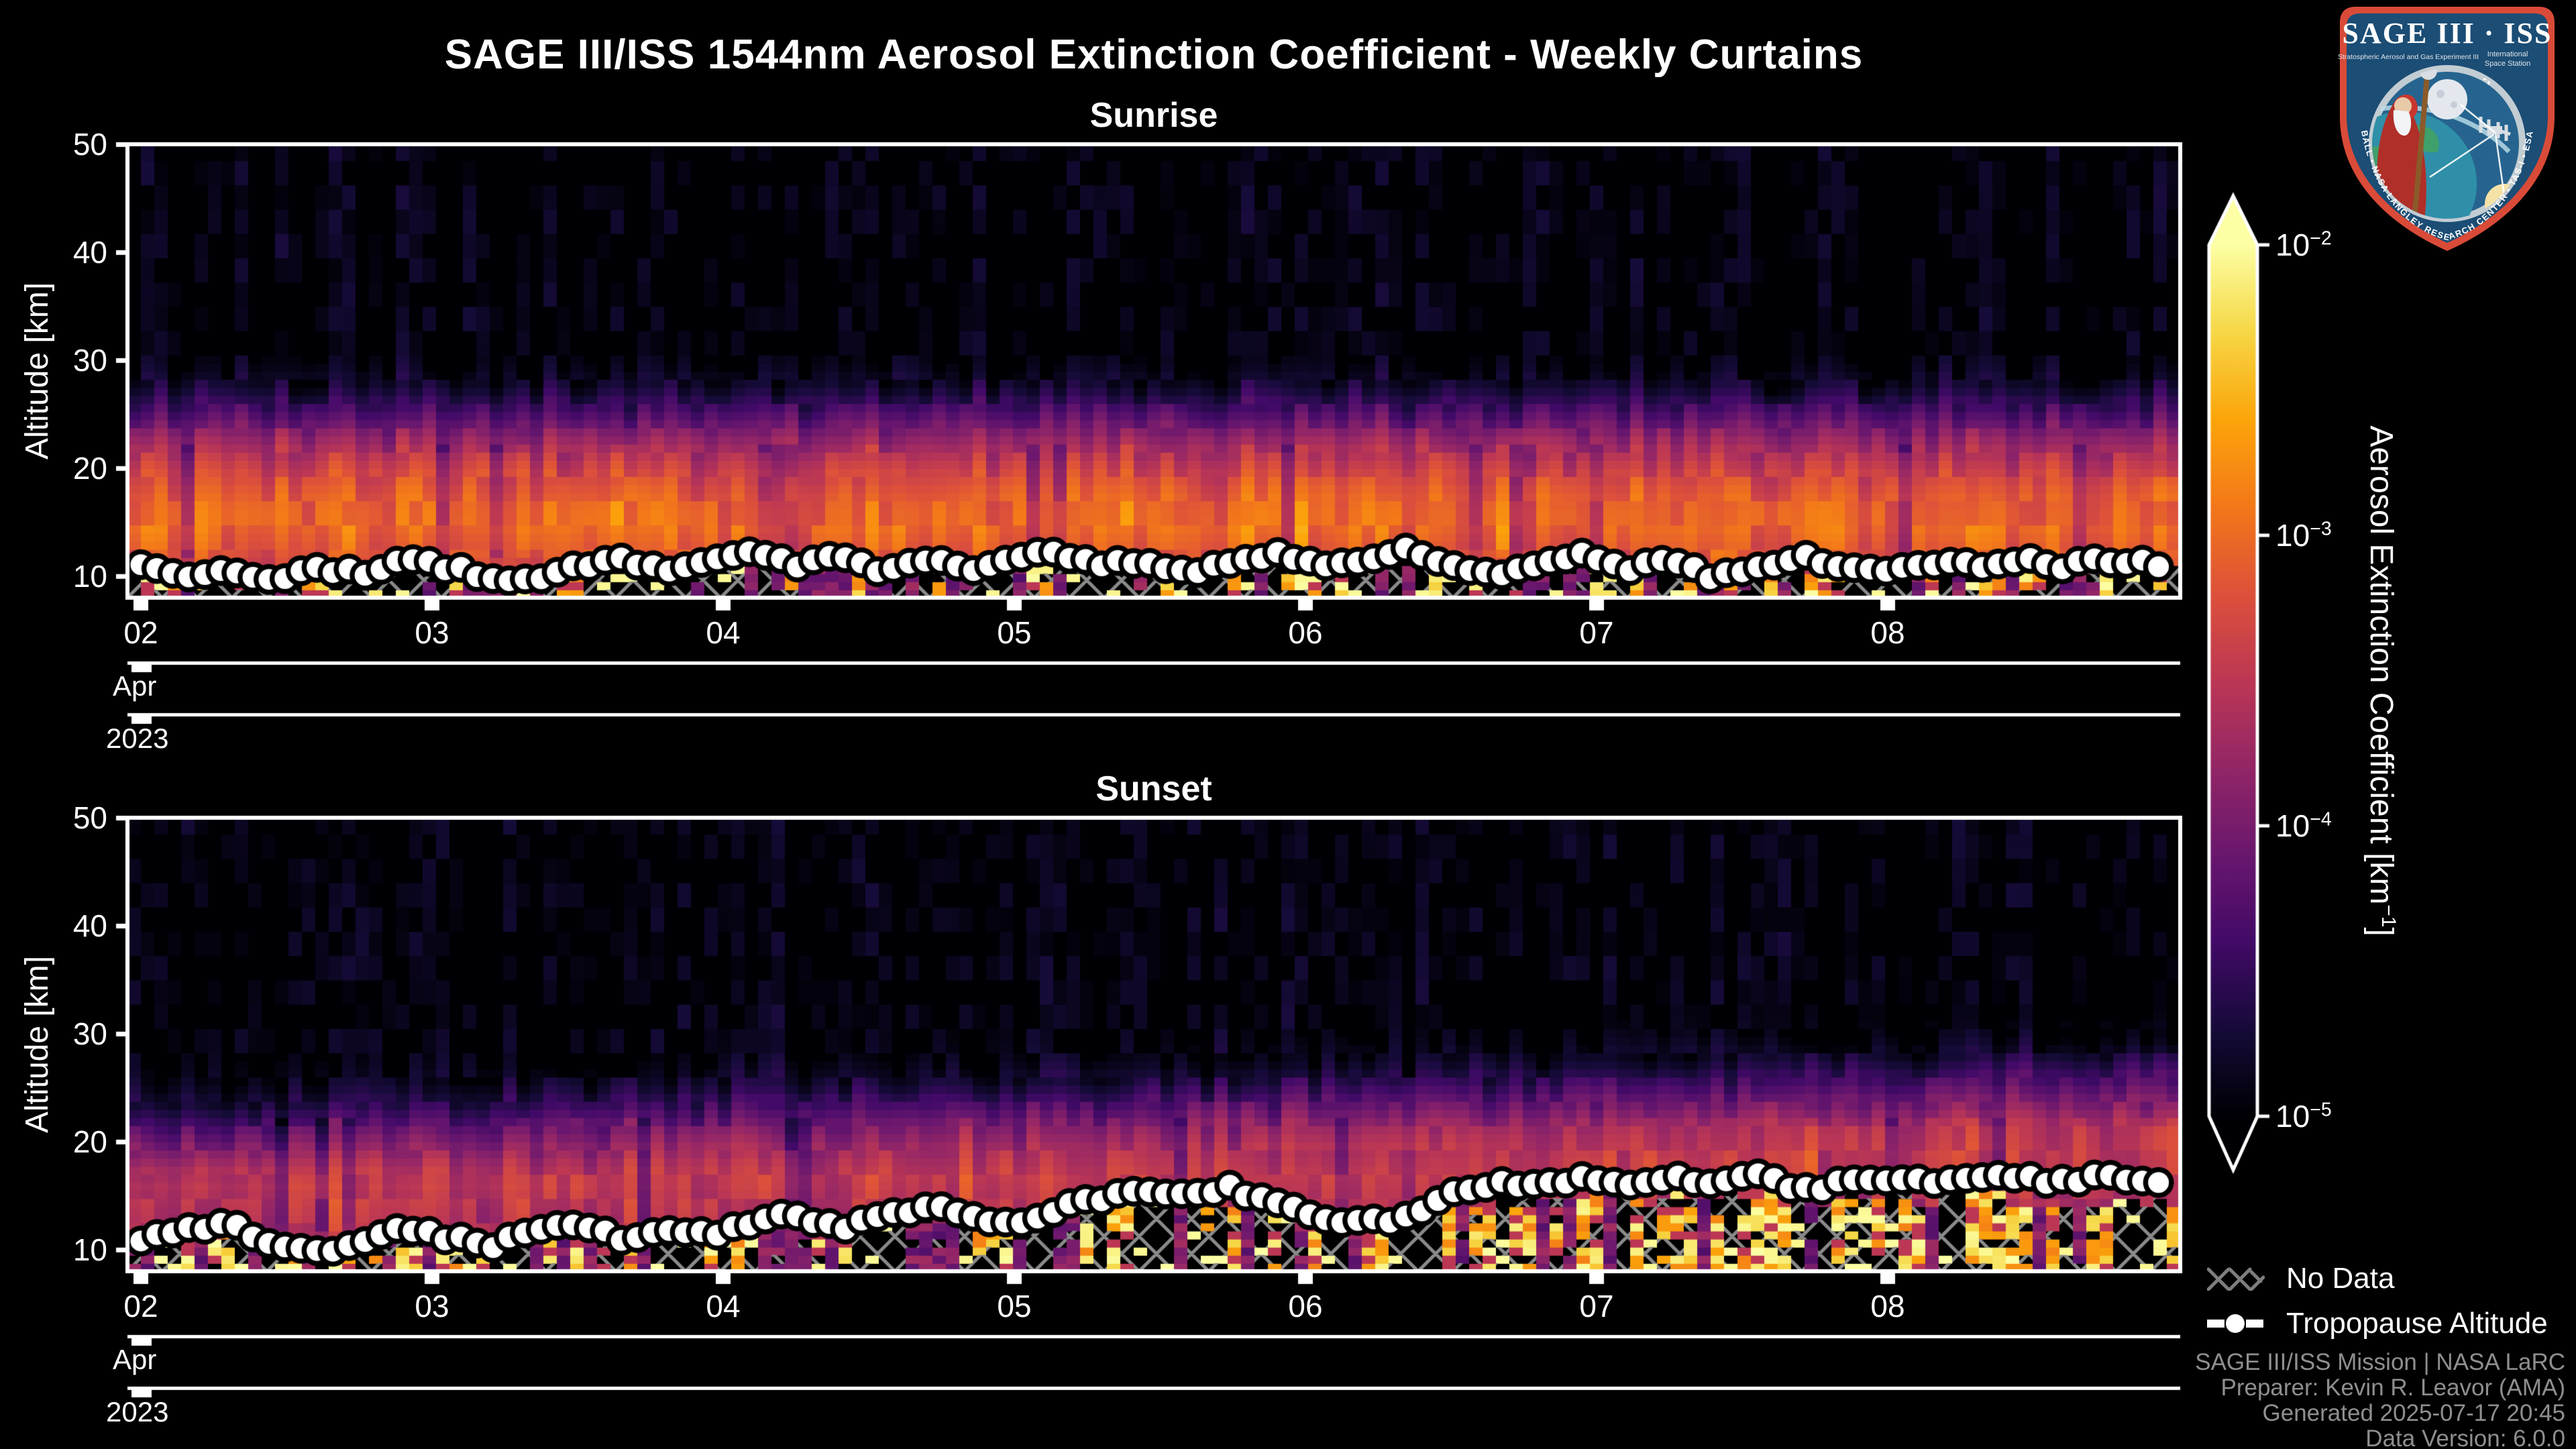 This screenshot has height=1449, width=2576. What do you see at coordinates (2236, 1279) in the screenshot?
I see `no-data-hatch-icon` at bounding box center [2236, 1279].